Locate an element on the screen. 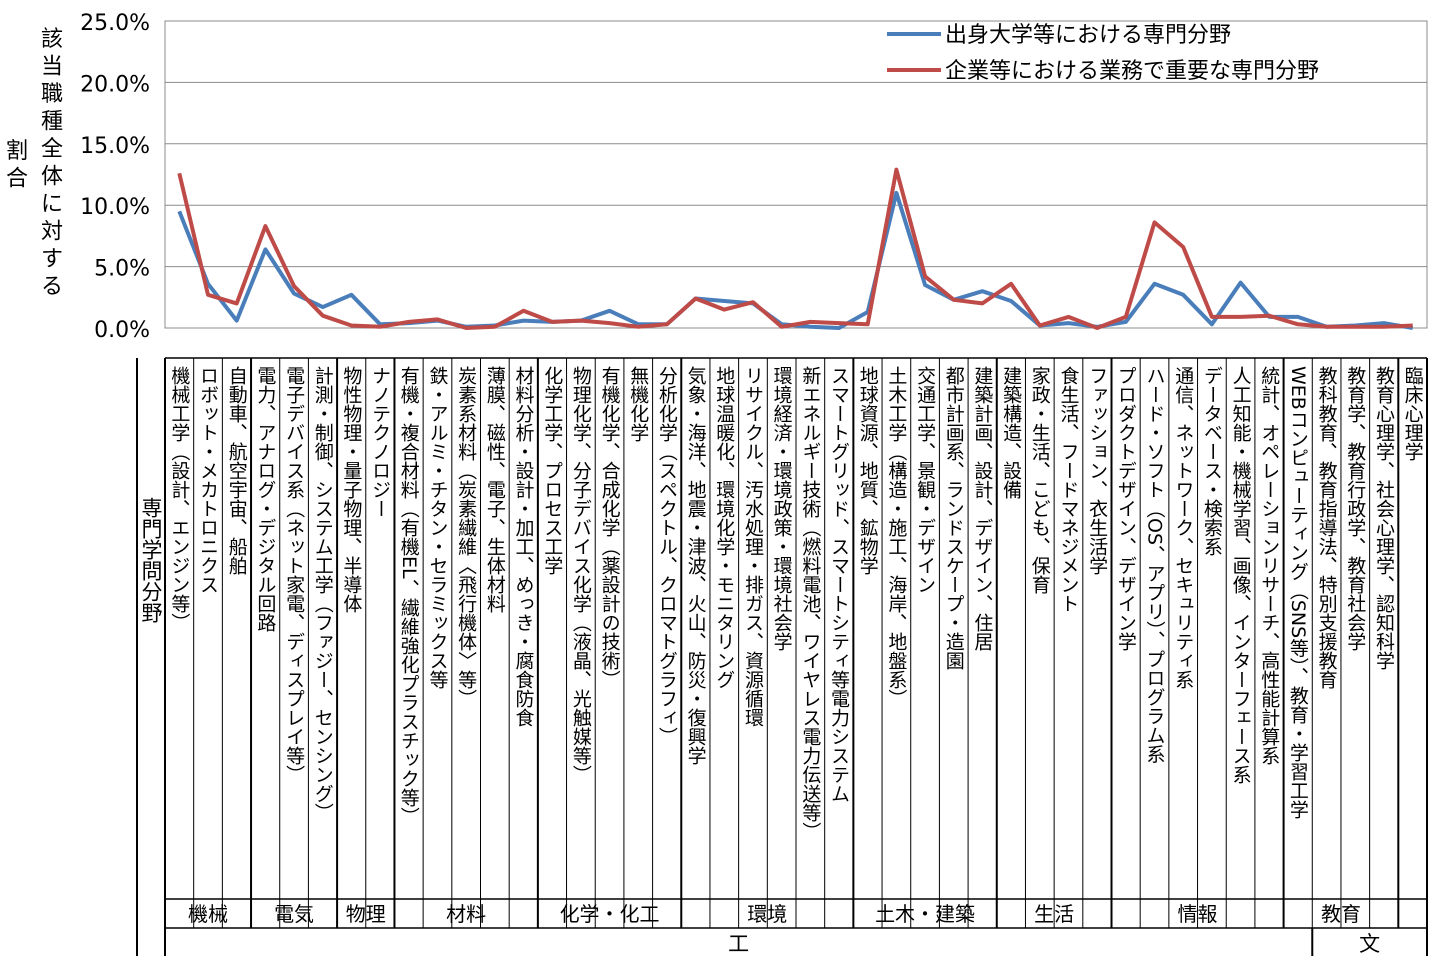  category-label: ファッション、衣生活学 is located at coordinates (1097, 470).